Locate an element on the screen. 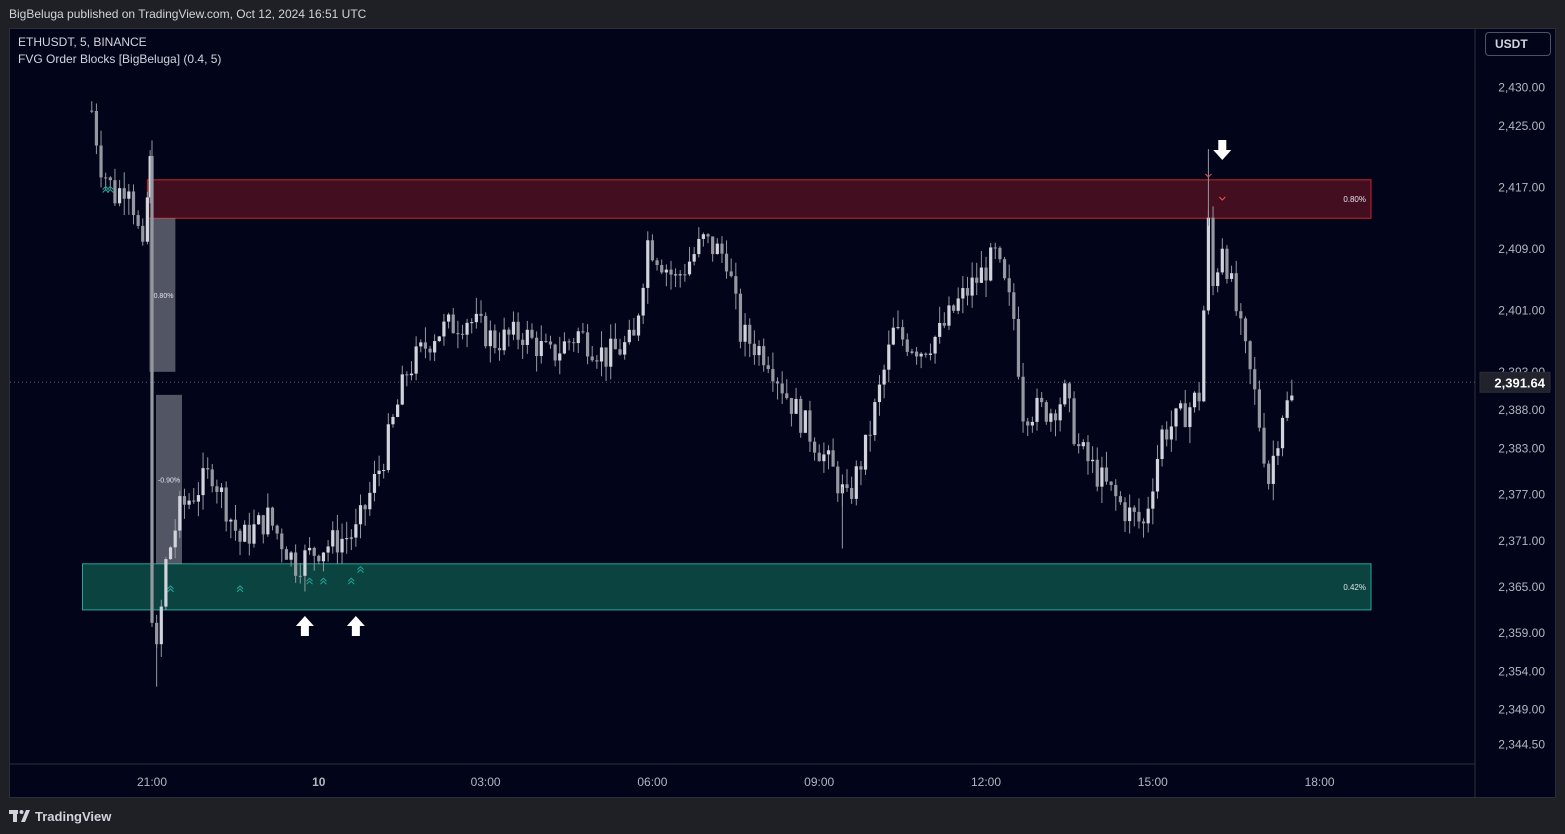 The width and height of the screenshot is (1565, 834). price-tick-label: 2,344.50 is located at coordinates (1521, 744).